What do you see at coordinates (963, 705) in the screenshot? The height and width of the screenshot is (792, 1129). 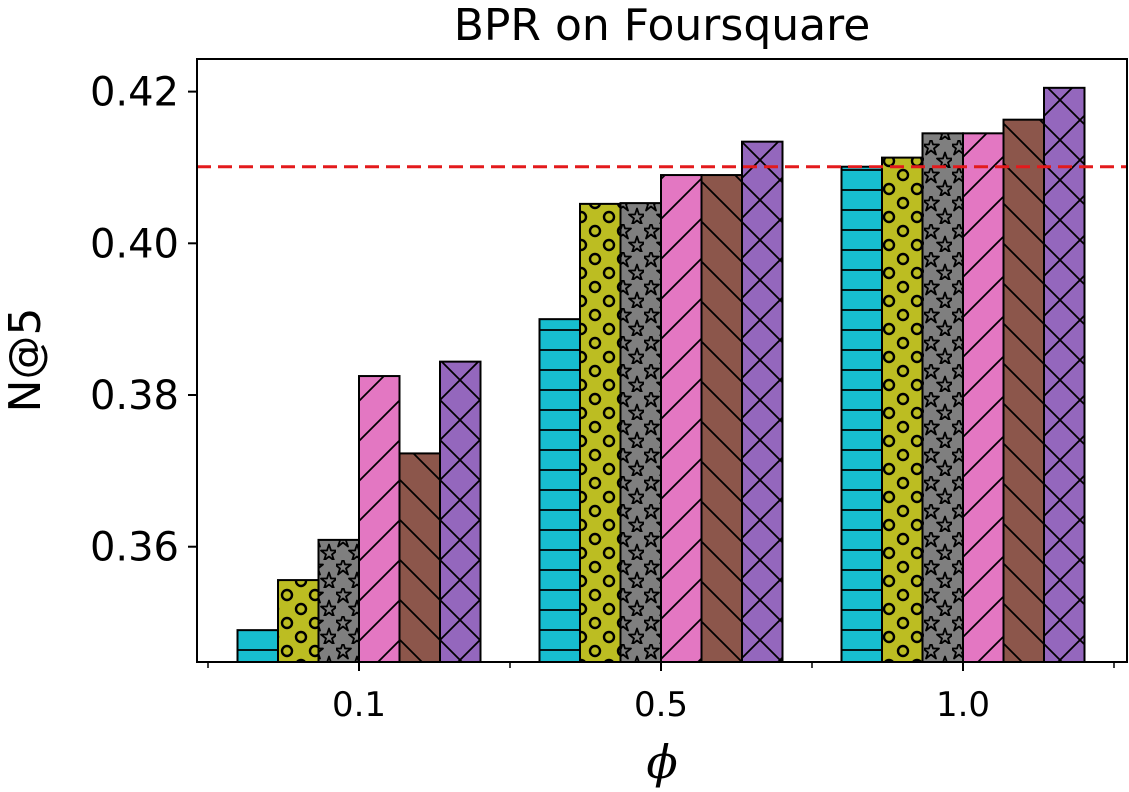 I see `x-tick-label: 1.0` at bounding box center [963, 705].